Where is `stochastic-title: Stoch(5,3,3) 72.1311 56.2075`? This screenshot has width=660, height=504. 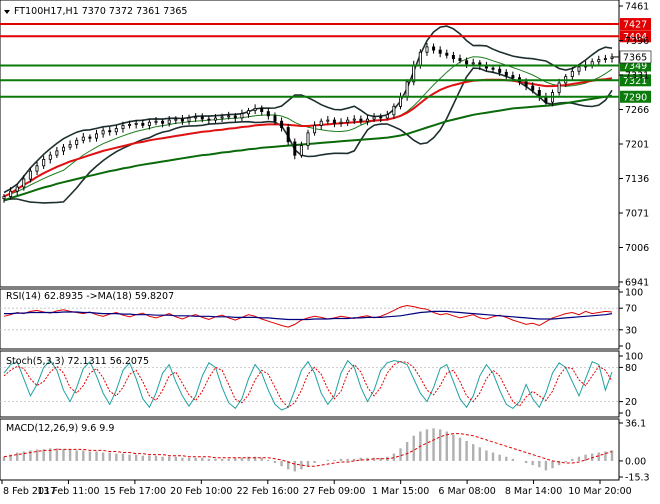
stochastic-title: Stoch(5,3,3) 72.1311 56.2075 is located at coordinates (77, 361).